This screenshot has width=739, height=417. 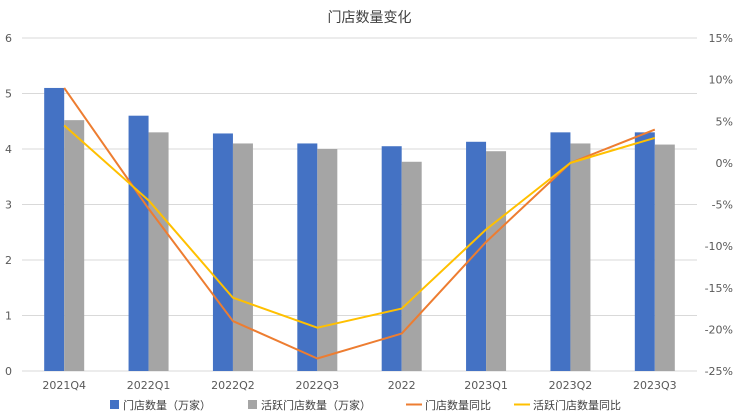 What do you see at coordinates (167, 405) in the screenshot?
I see `legend-label: 门店数量（万家）` at bounding box center [167, 405].